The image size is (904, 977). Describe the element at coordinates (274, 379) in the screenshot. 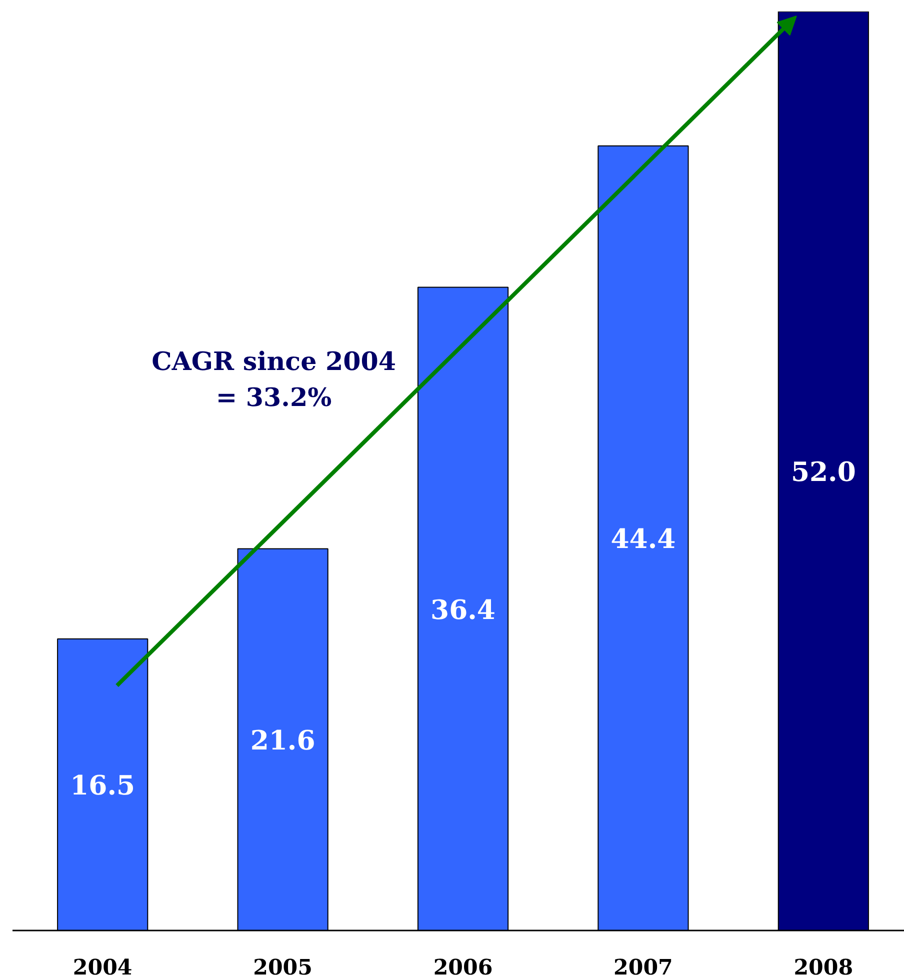

I see `annotation: CAGR since 2004 = 33.2%` at that location.